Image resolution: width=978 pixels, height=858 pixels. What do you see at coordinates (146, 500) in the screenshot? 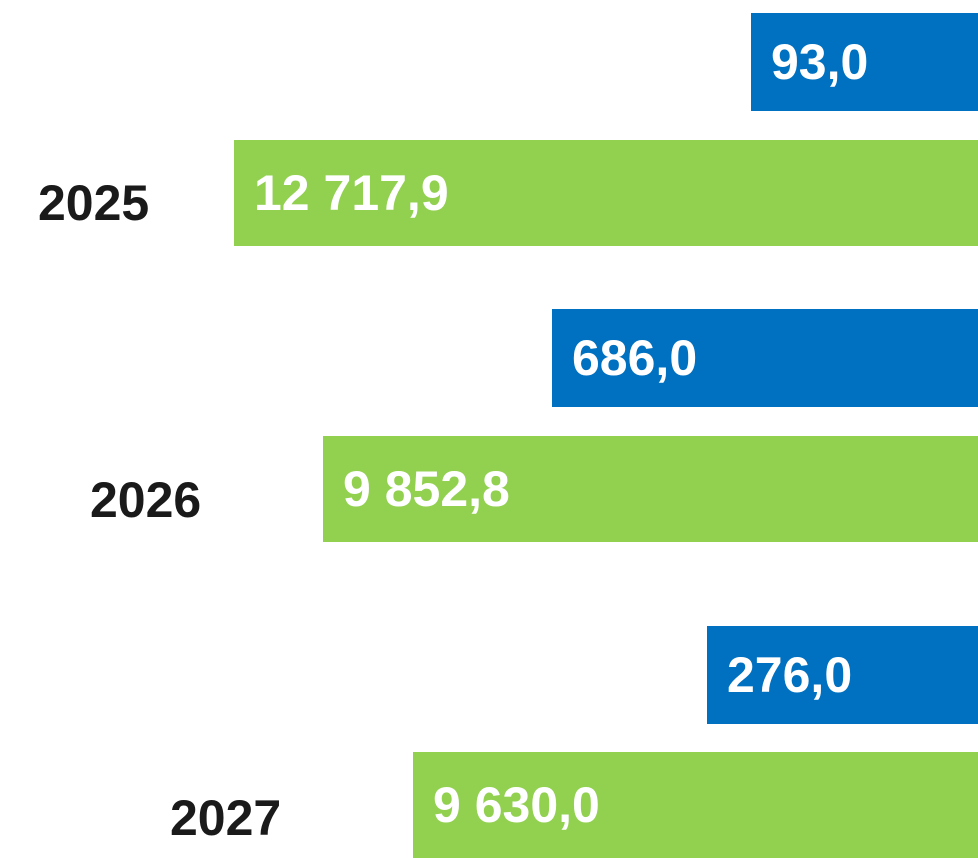
I see `year-label: 2026` at bounding box center [146, 500].